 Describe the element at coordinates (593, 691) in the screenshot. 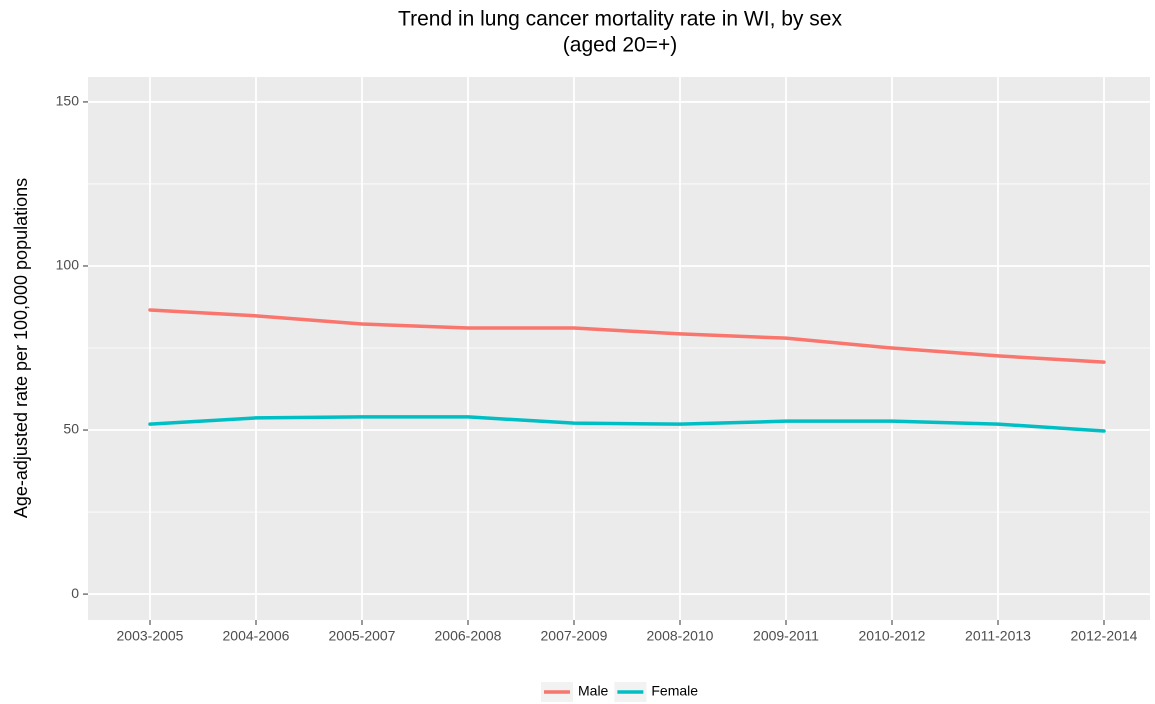

I see `legend-label: Male` at that location.